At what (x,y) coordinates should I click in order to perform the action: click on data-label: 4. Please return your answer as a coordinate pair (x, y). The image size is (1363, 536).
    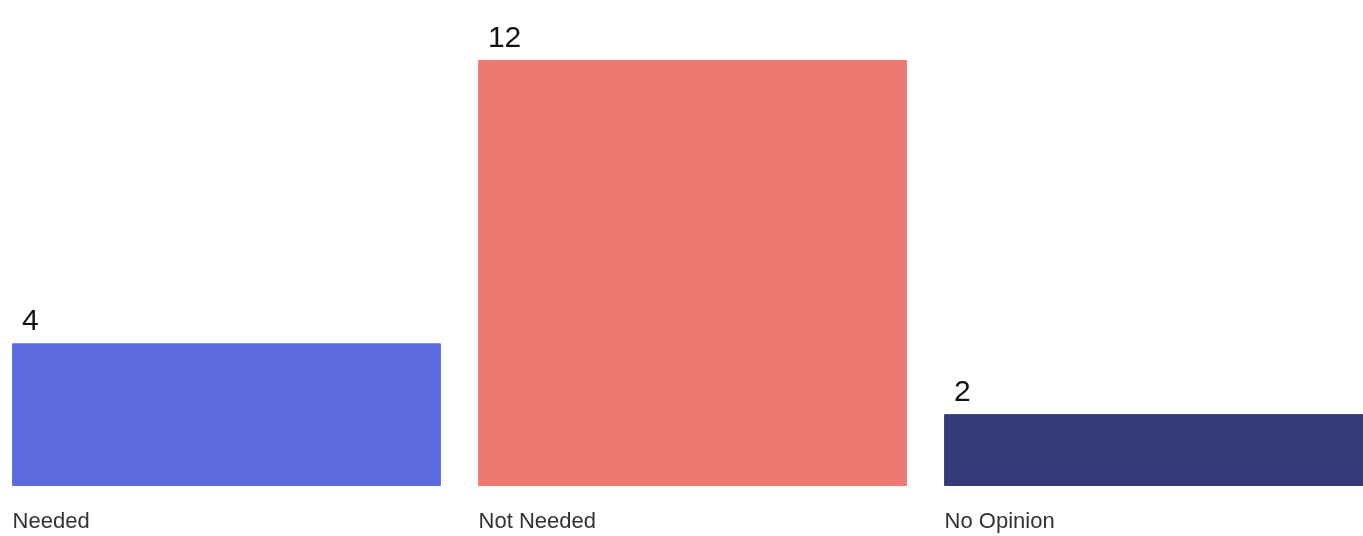
    Looking at the image, I should click on (30, 319).